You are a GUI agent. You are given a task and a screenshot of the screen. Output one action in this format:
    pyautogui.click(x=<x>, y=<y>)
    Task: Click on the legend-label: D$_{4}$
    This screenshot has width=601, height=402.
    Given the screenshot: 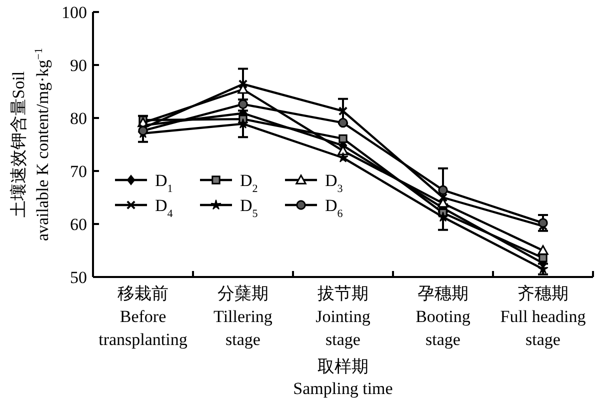 What is the action you would take?
    pyautogui.click(x=164, y=208)
    